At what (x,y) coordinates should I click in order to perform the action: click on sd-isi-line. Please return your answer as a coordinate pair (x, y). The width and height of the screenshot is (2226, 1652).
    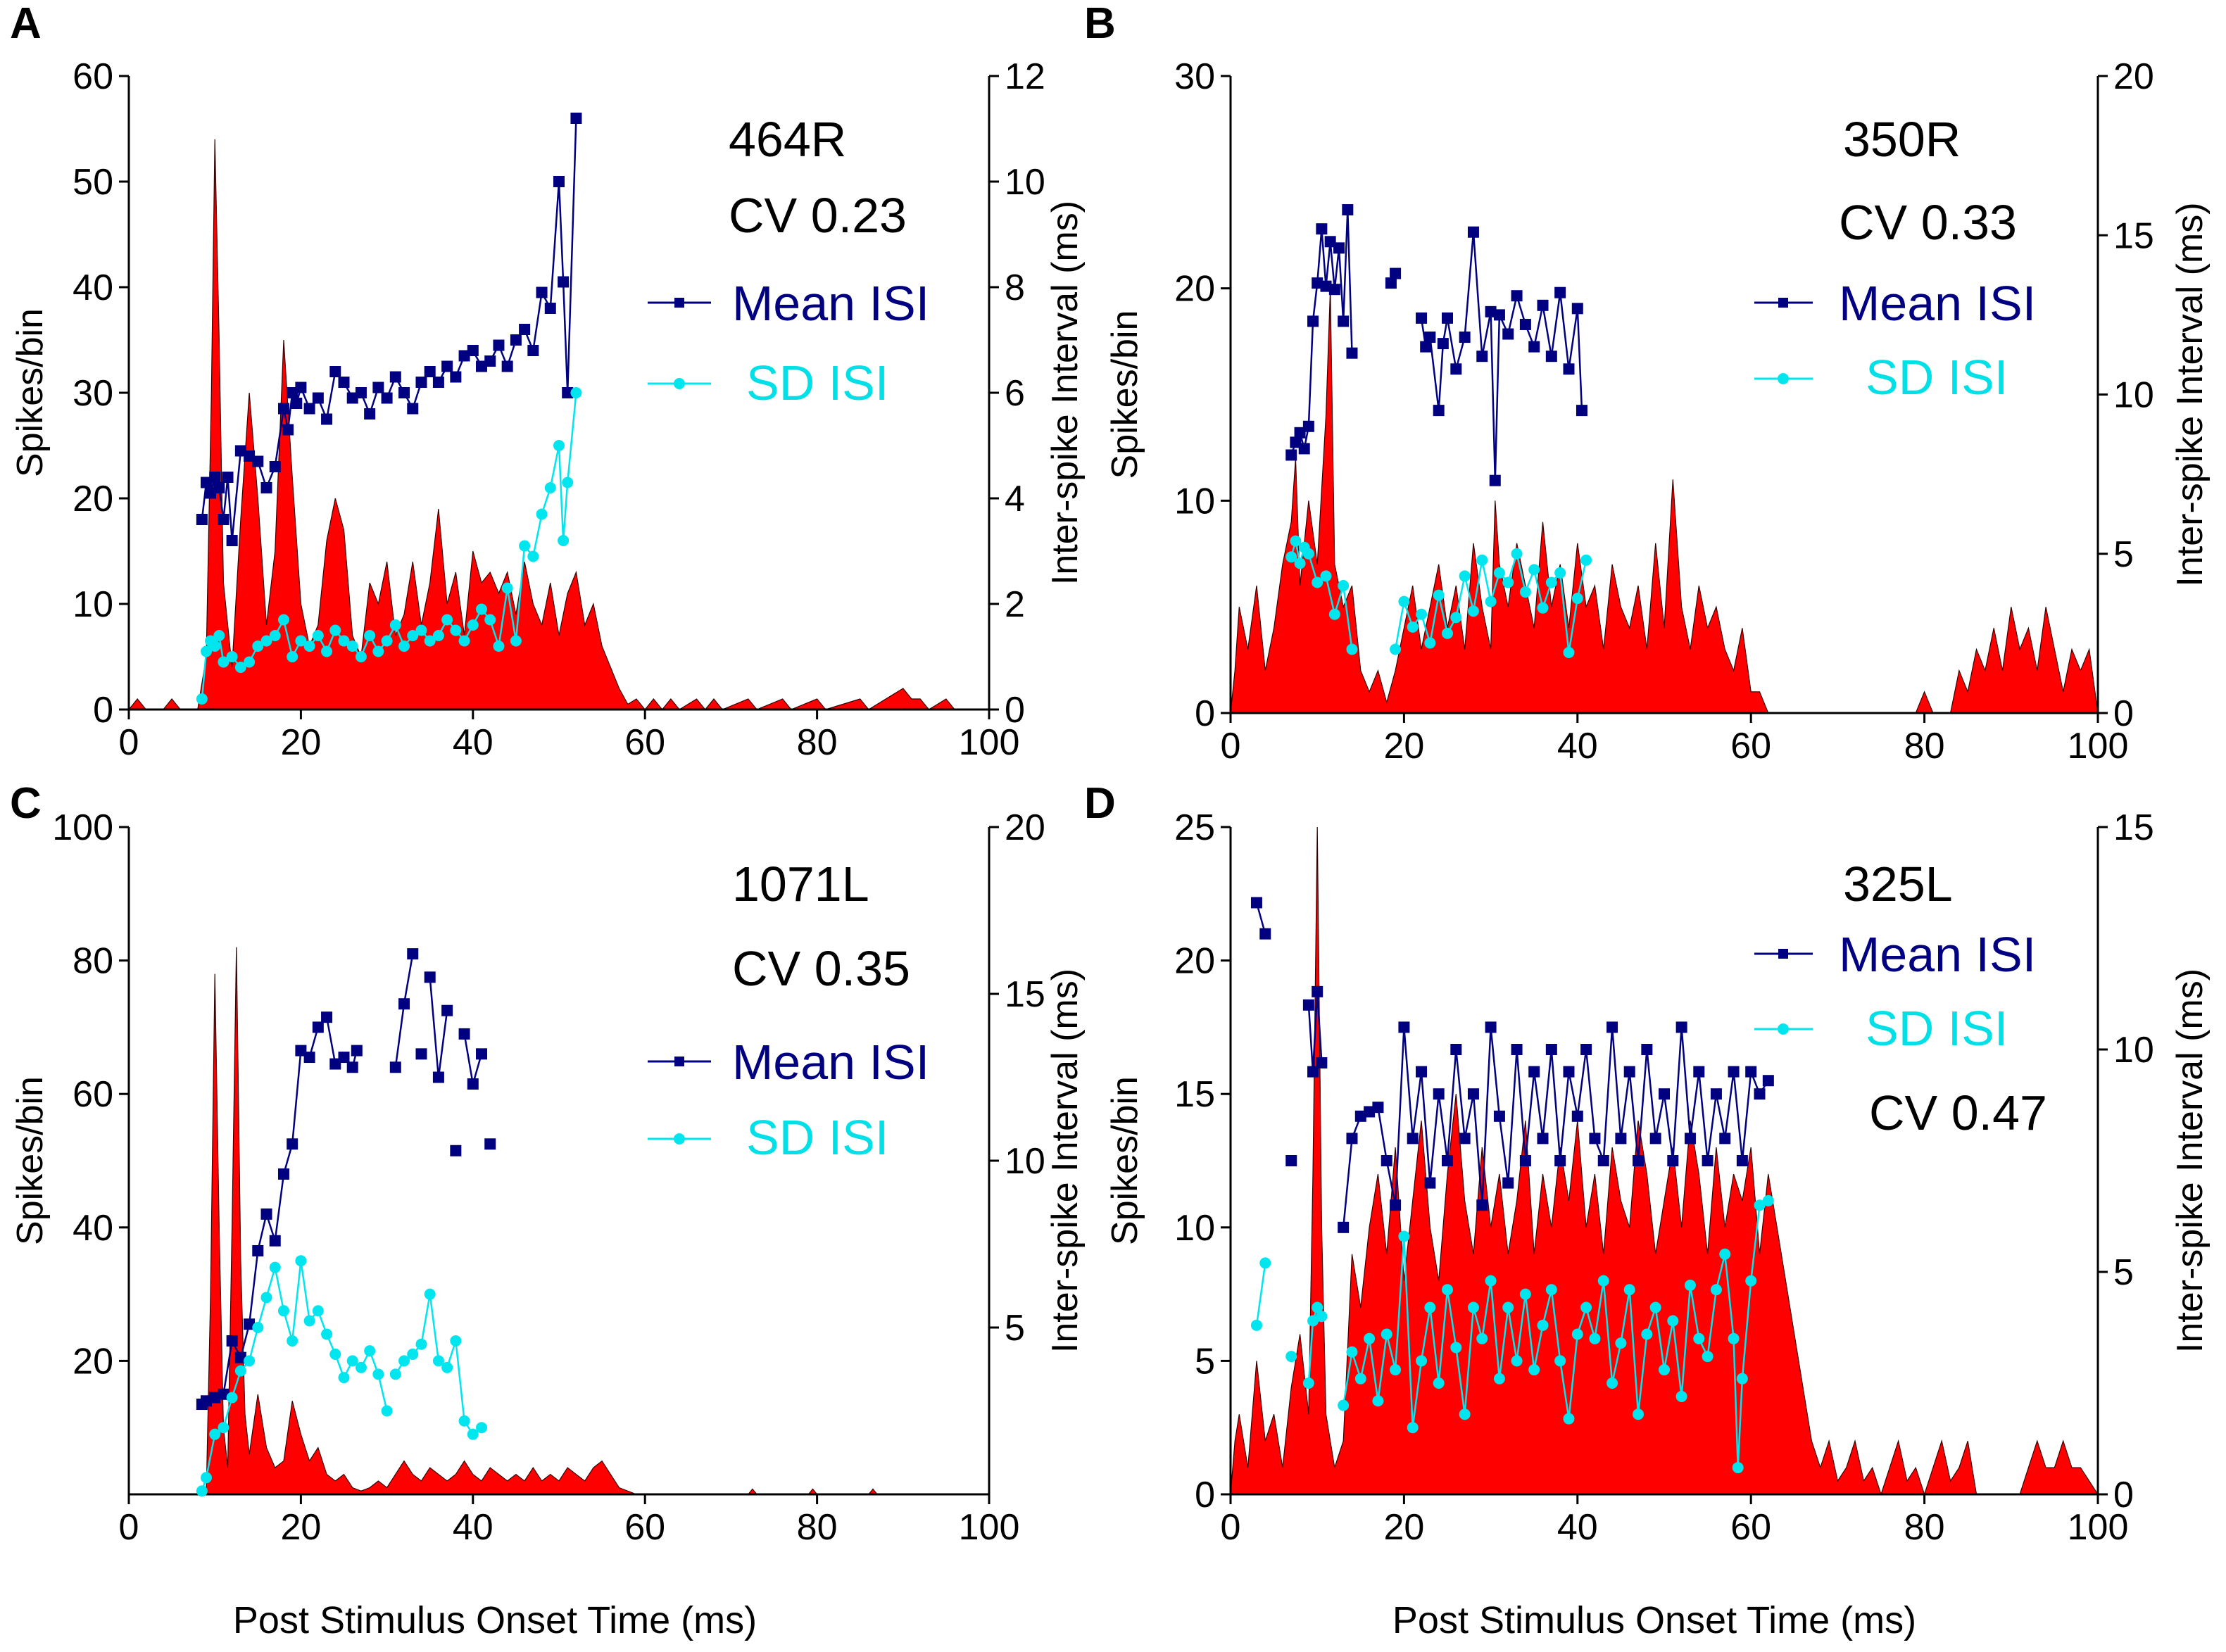
    Looking at the image, I should click on (1260, 1294).